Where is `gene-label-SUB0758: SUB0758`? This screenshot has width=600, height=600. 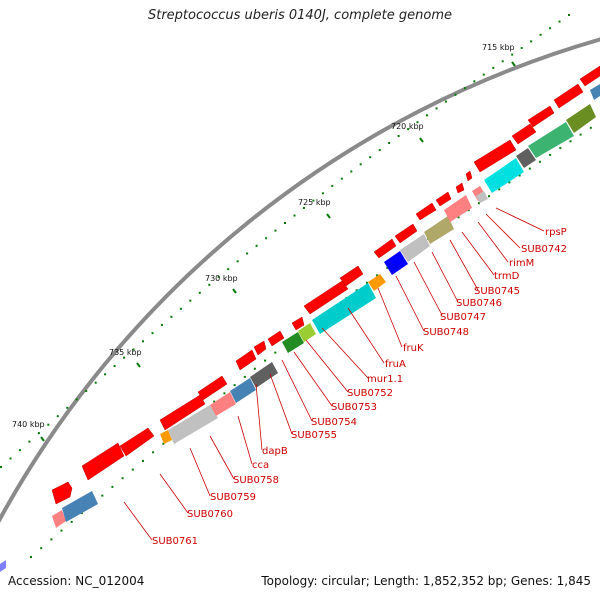 gene-label-SUB0758: SUB0758 is located at coordinates (256, 480).